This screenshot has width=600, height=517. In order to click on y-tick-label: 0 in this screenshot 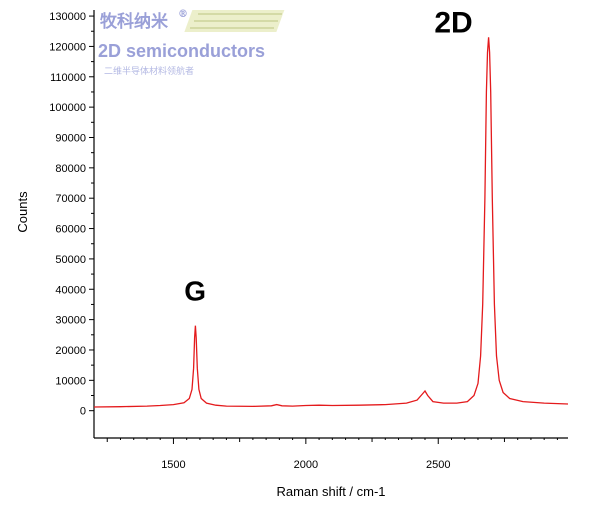, I will do `click(83, 412)`.